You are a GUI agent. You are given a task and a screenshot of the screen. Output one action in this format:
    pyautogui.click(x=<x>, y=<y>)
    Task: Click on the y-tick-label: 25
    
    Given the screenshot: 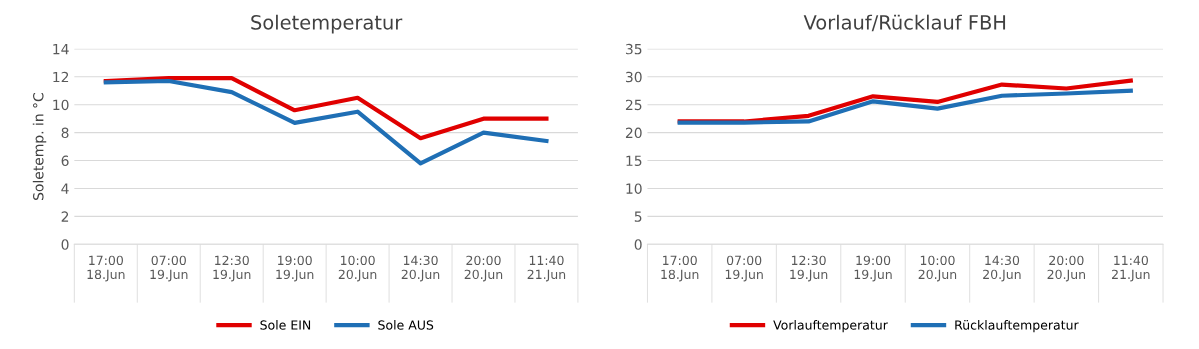 What is the action you would take?
    pyautogui.click(x=633, y=105)
    